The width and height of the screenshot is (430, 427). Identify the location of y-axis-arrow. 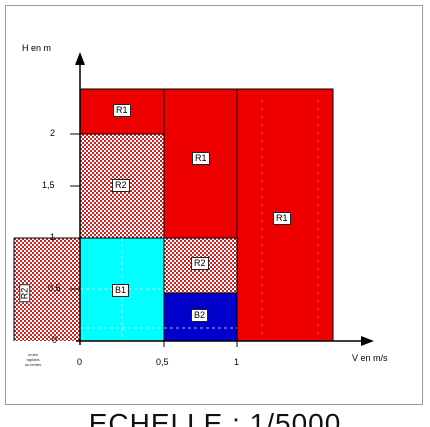
(80, 58).